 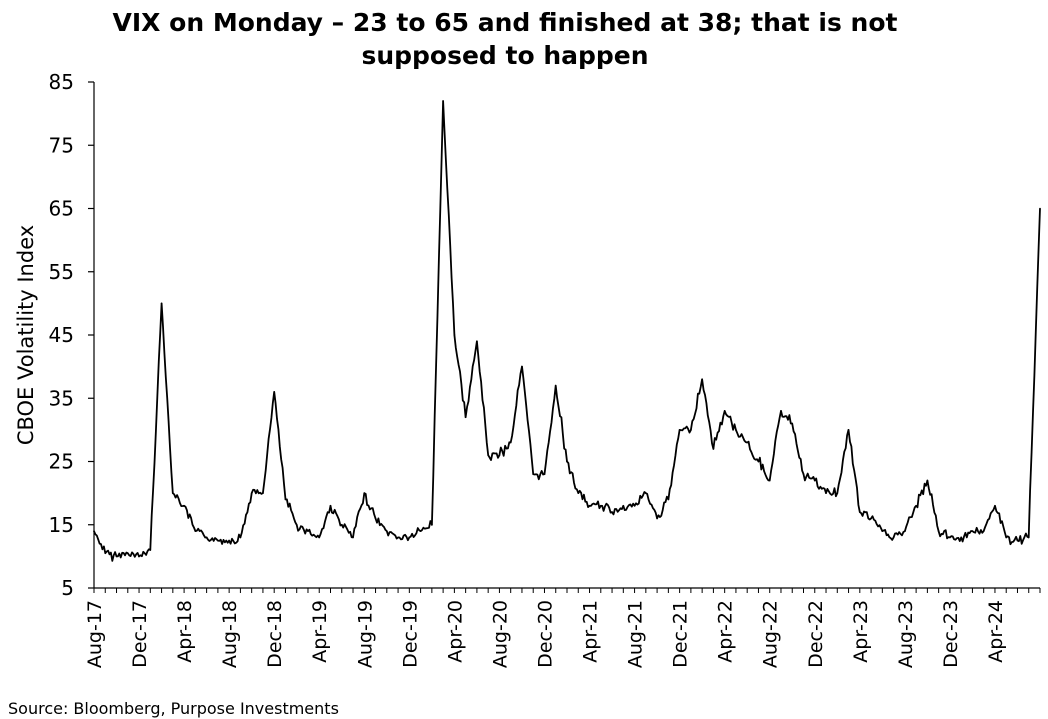 What do you see at coordinates (173, 708) in the screenshot?
I see `source-note: Source: Bloomberg, Purpose Investments` at bounding box center [173, 708].